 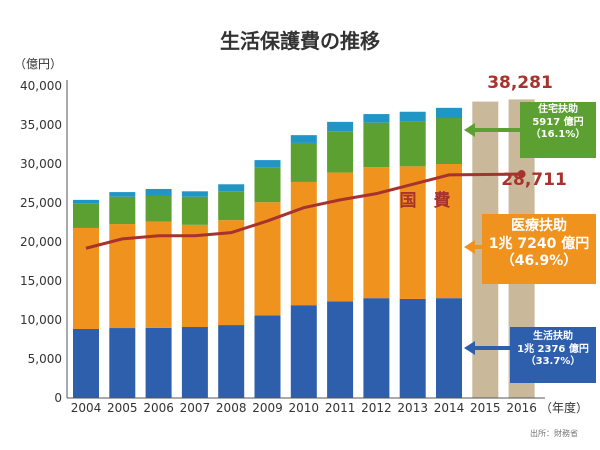 What do you see at coordinates (303, 351) in the screenshot?
I see `bar-seikatsu-2010` at bounding box center [303, 351].